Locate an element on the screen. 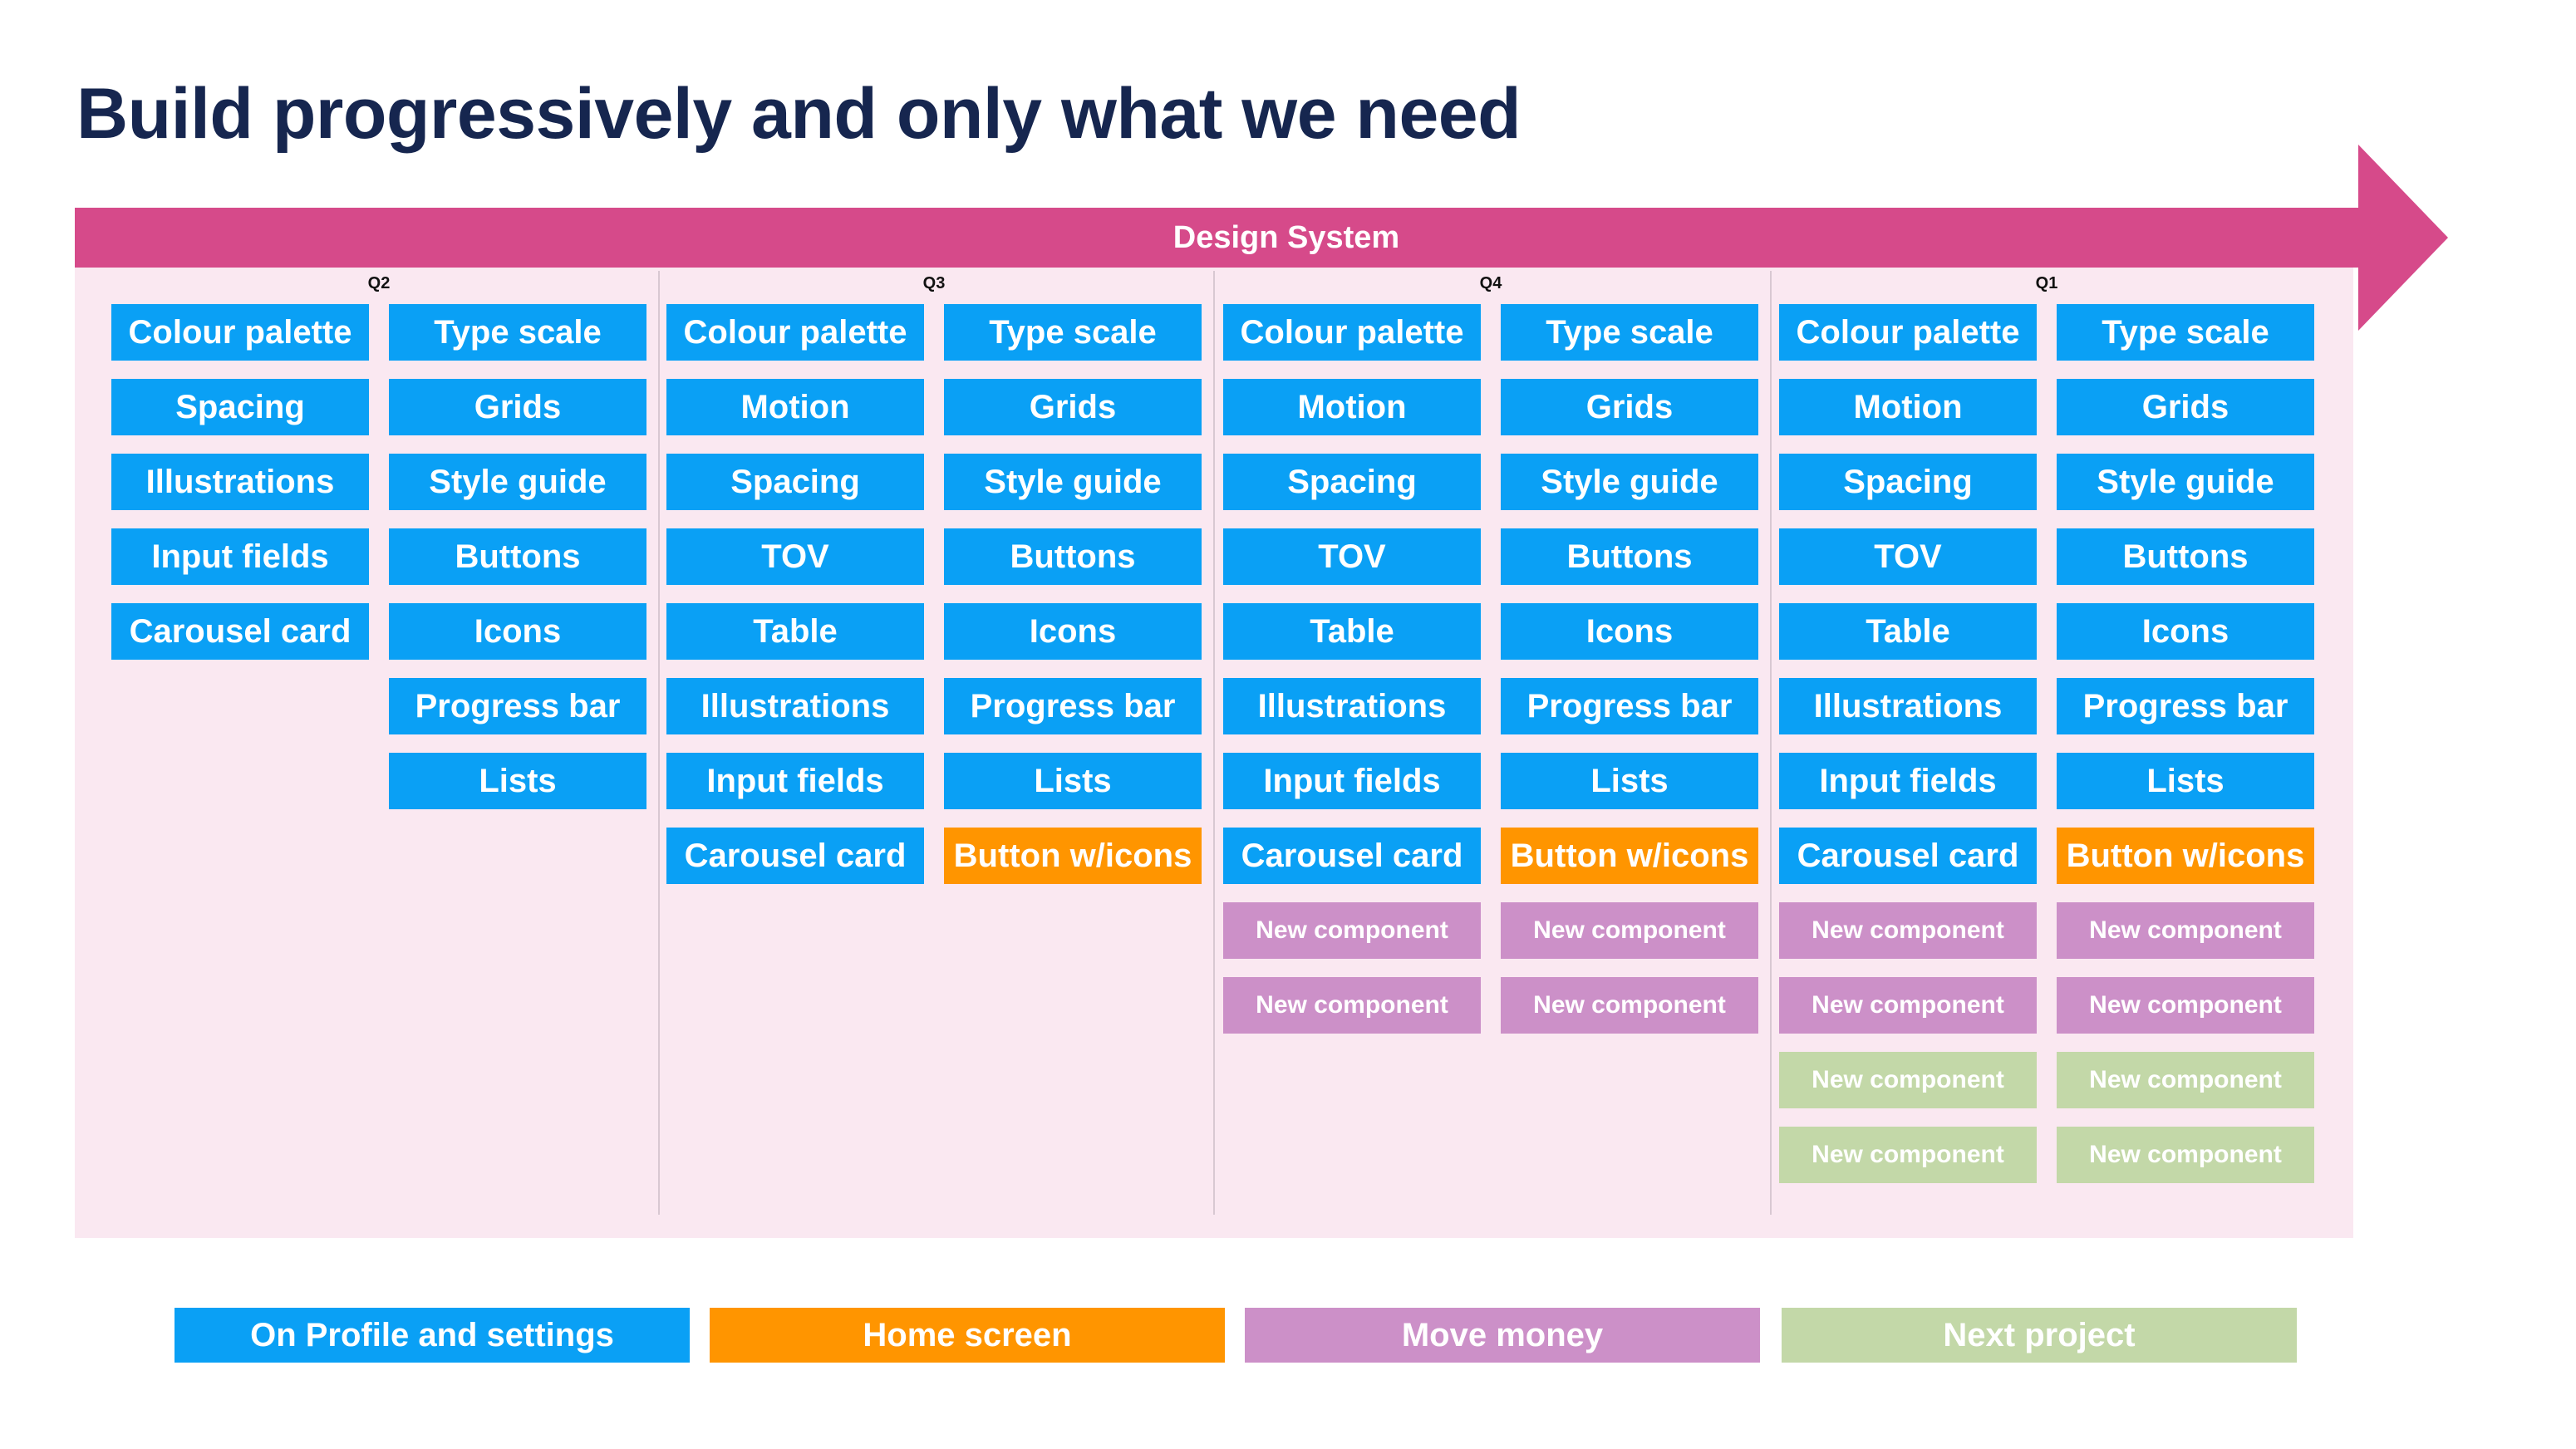 This screenshot has width=2576, height=1449. quarter-label-q2: Q2 is located at coordinates (379, 283).